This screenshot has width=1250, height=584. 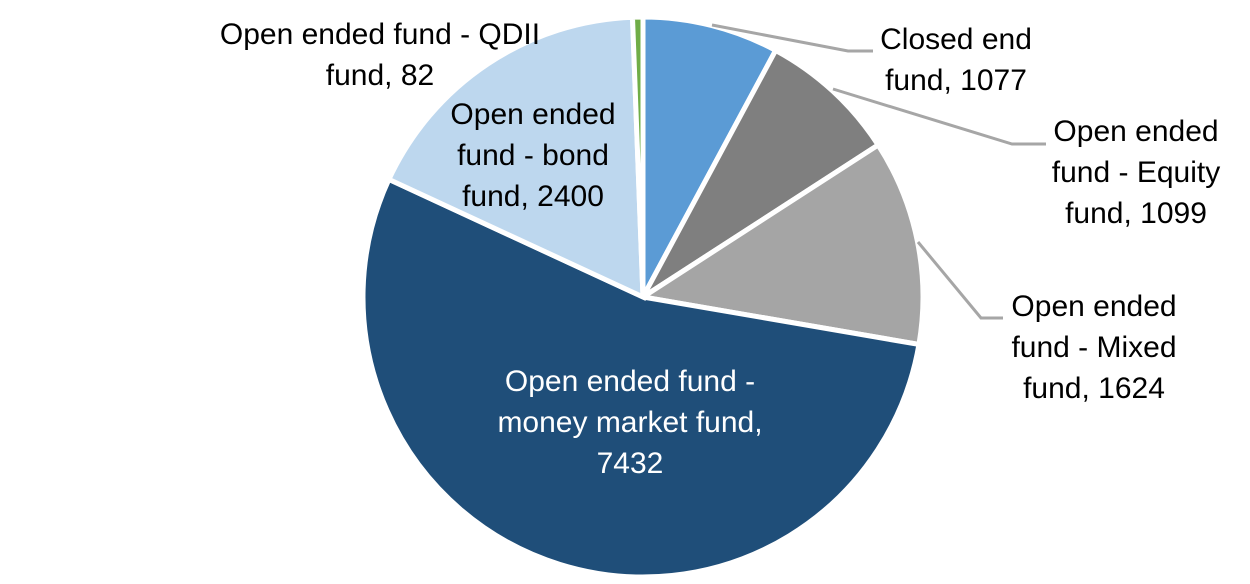 I want to click on pie-label-line: Open ended fund - QDII, so click(x=380, y=34).